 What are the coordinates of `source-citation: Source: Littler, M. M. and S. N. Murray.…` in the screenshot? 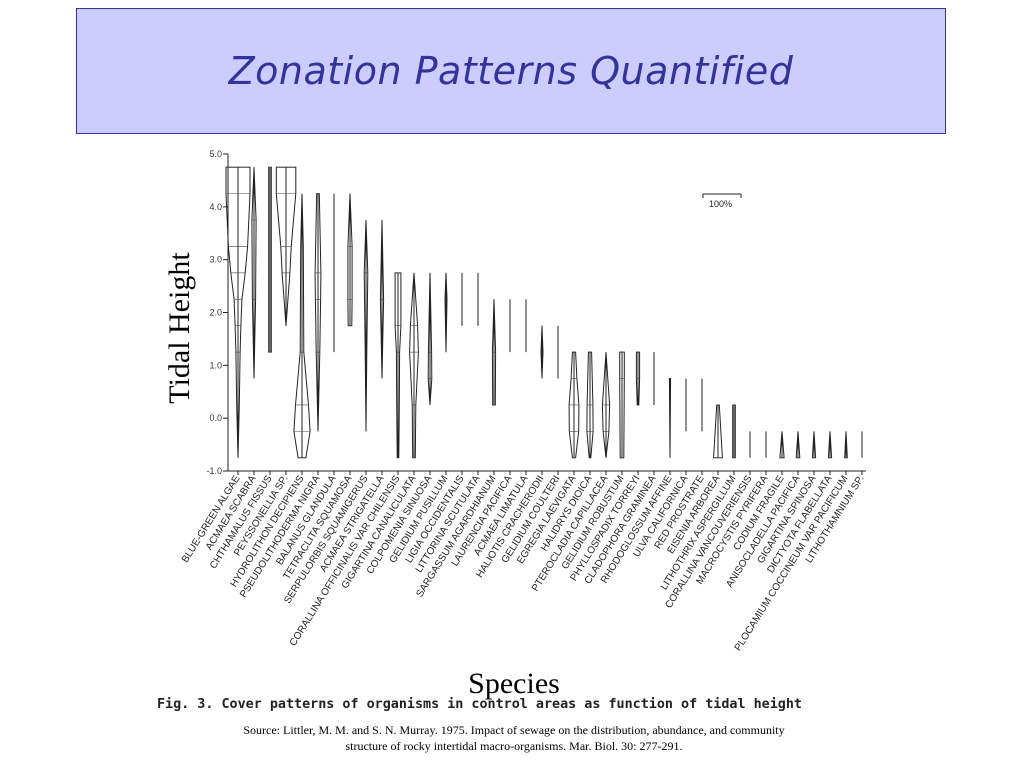 It's located at (514, 738).